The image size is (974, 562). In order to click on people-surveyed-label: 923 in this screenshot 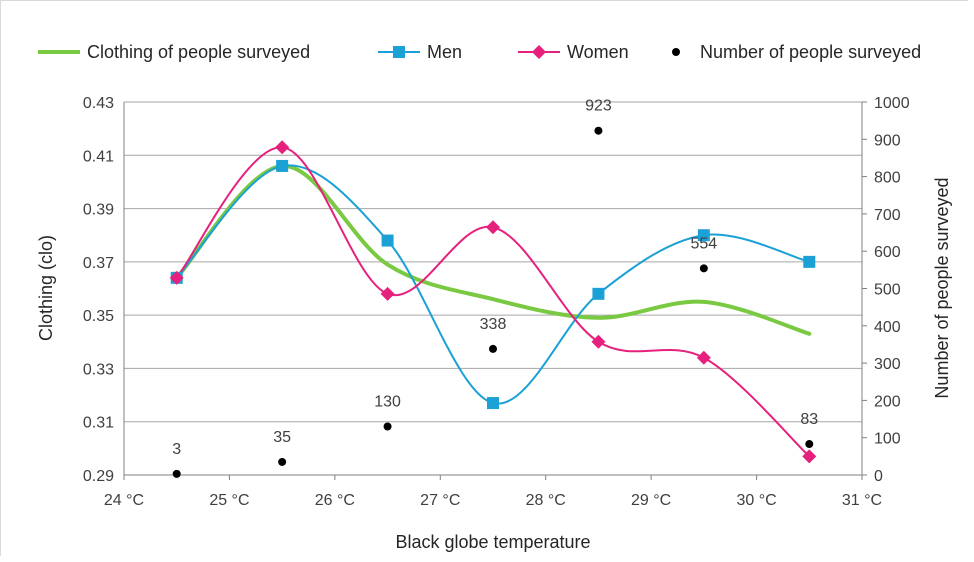, I will do `click(598, 106)`.